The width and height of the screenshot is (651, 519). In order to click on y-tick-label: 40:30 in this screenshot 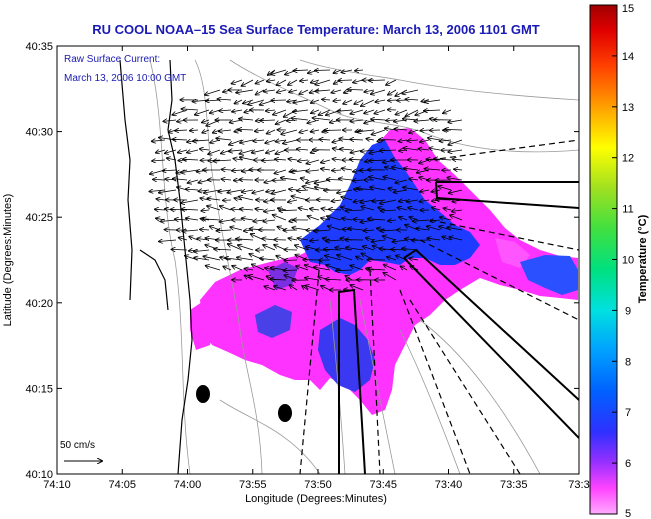, I will do `click(39, 133)`.